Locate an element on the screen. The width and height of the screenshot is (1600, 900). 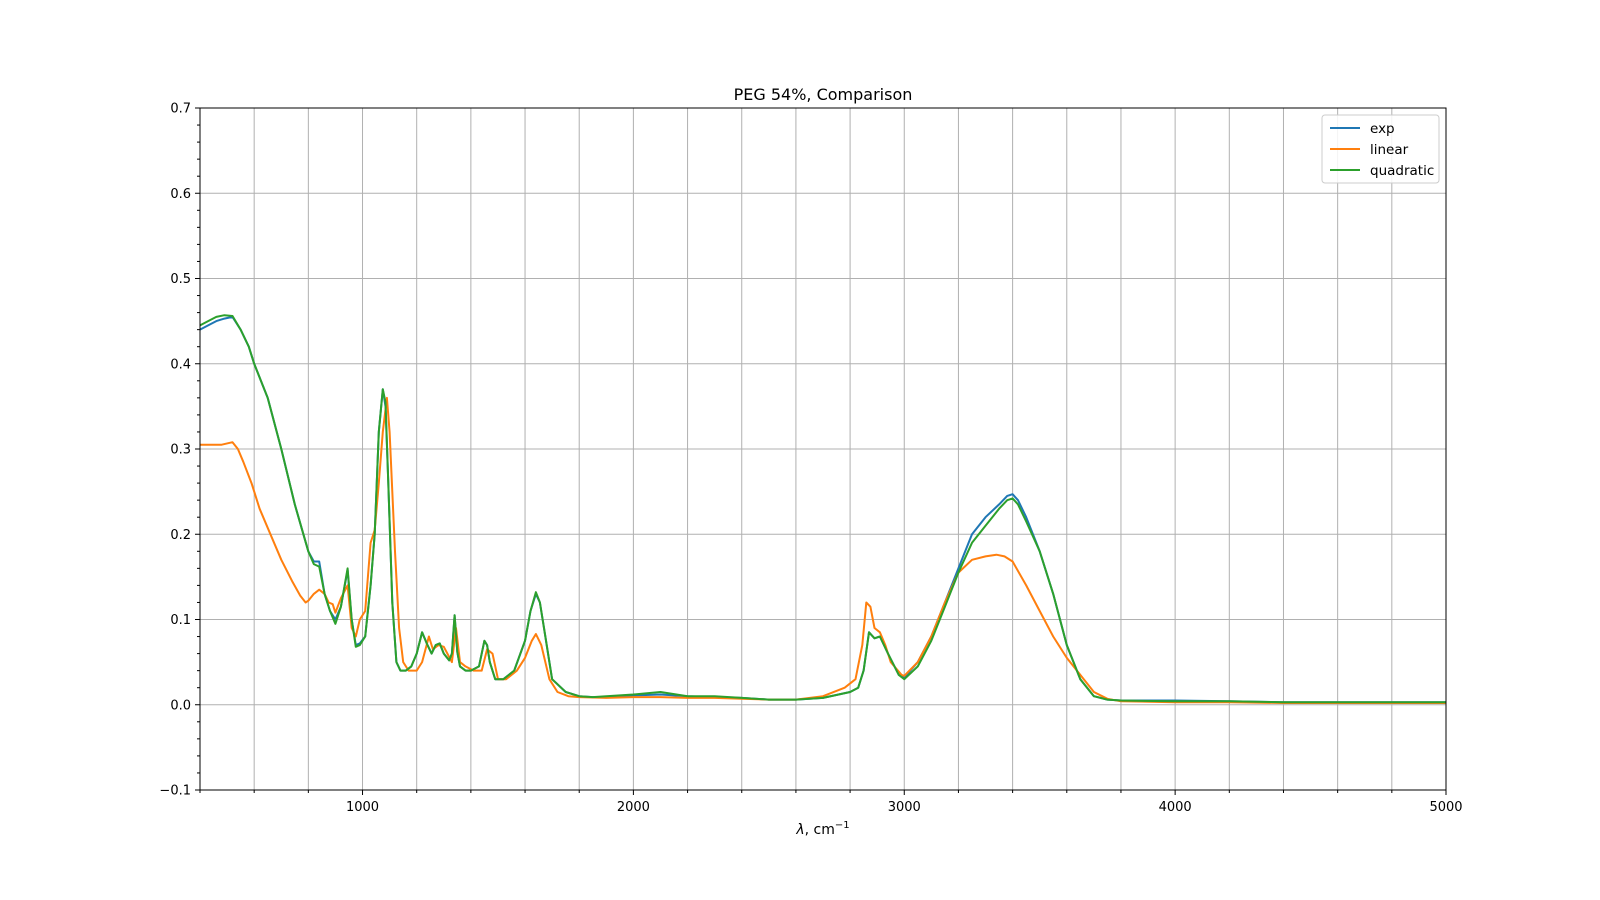
legend-box is located at coordinates (1380, 149).